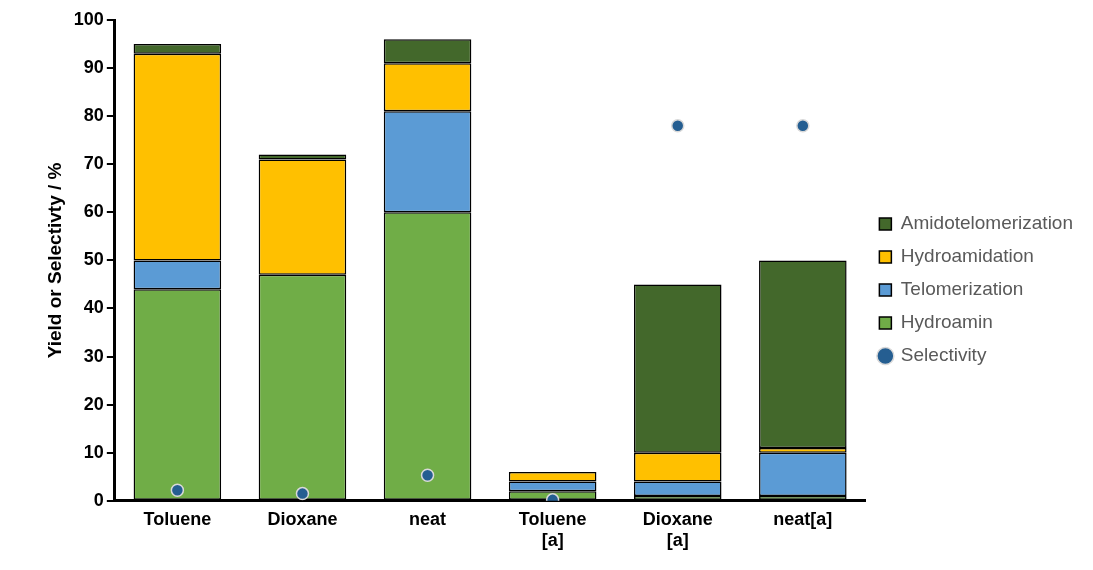 The image size is (1093, 570). I want to click on x-tick-label: Dioxane, so click(302, 518).